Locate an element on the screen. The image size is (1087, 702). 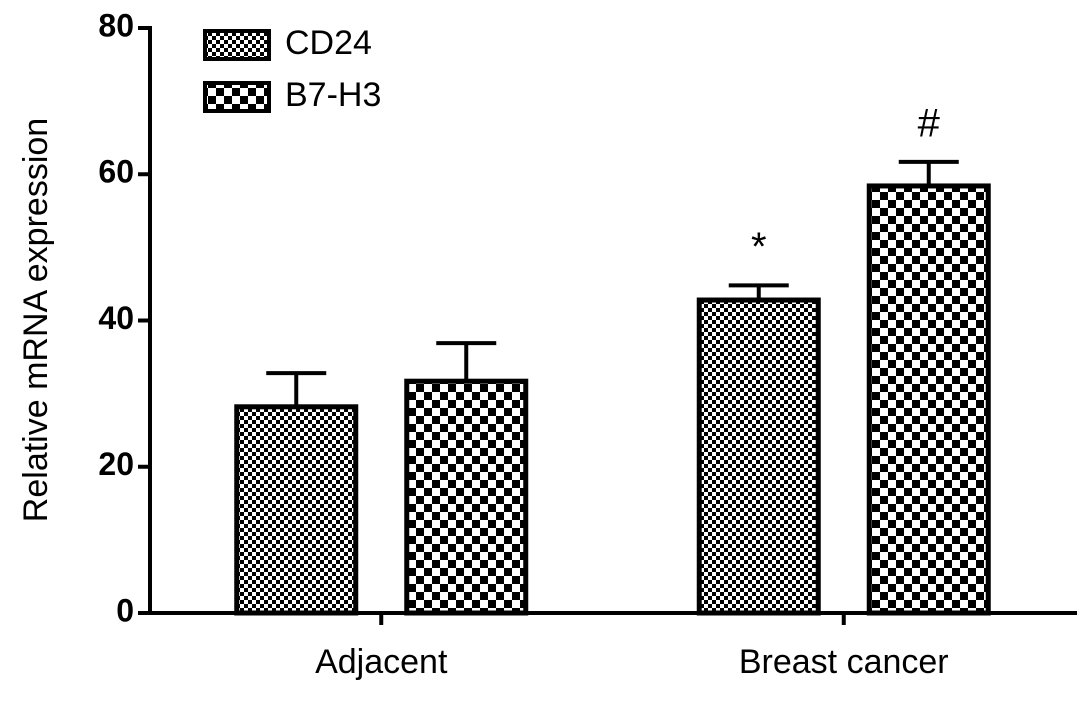
y-tick-label: 20 is located at coordinates (116, 464).